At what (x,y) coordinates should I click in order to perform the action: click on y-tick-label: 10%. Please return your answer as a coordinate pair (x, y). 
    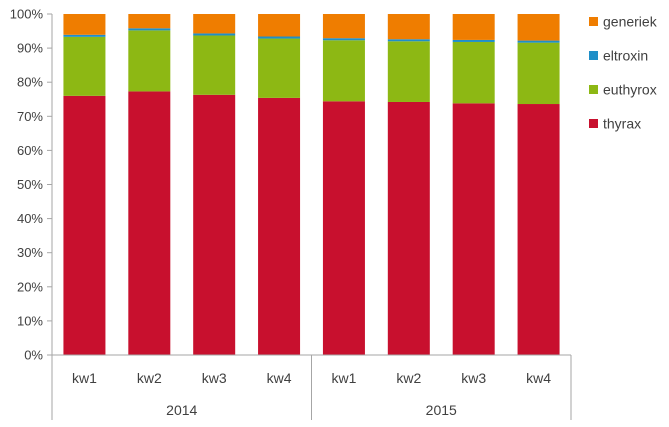
    Looking at the image, I should click on (30, 320).